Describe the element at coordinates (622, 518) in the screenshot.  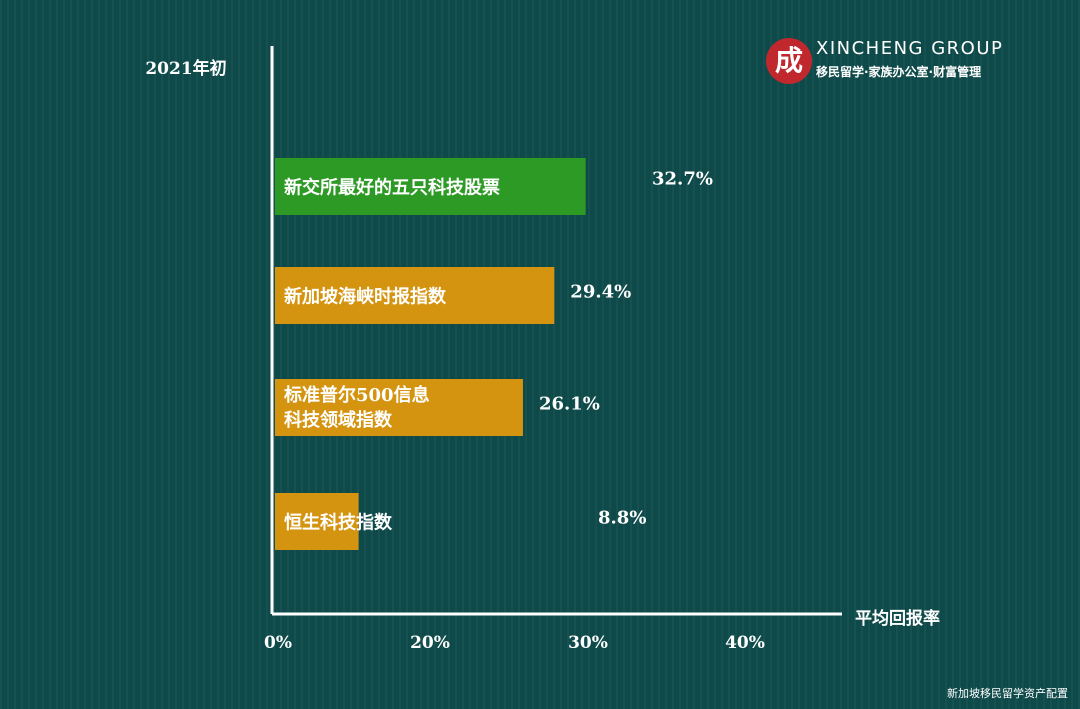
I see `bar-value-label: 8.8%` at that location.